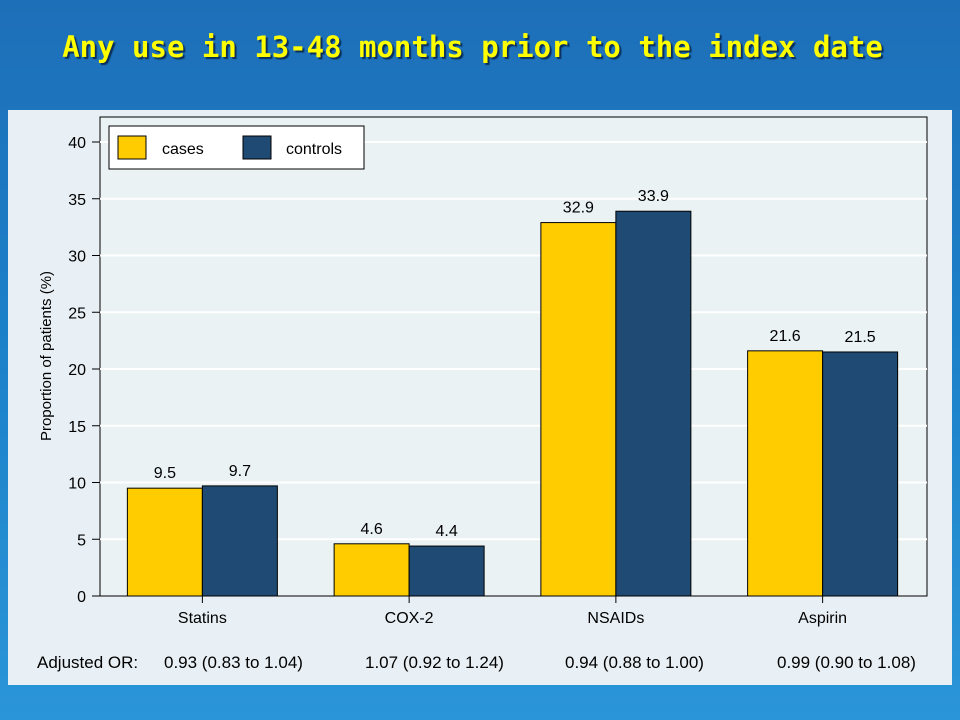  What do you see at coordinates (233, 662) in the screenshot?
I see `adjusted-or-statins: 0.93 (0.83 to 1.04)` at bounding box center [233, 662].